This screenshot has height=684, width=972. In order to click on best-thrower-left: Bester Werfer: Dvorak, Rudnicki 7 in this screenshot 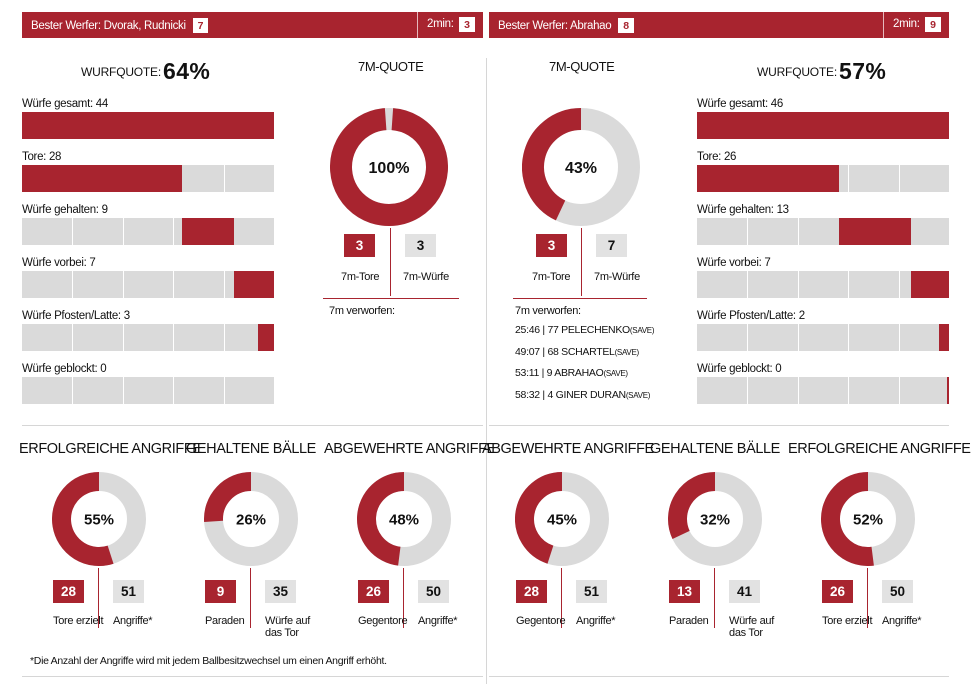, I will do `click(120, 25)`.